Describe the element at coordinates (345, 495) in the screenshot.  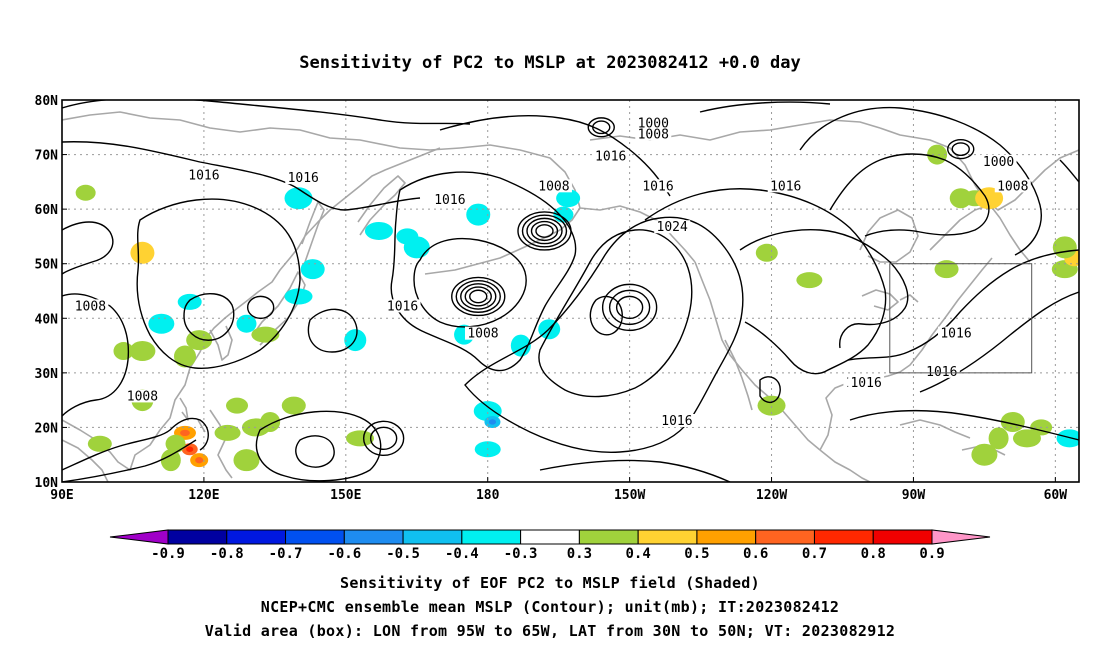
I see `lon-tick-label: 150E` at that location.